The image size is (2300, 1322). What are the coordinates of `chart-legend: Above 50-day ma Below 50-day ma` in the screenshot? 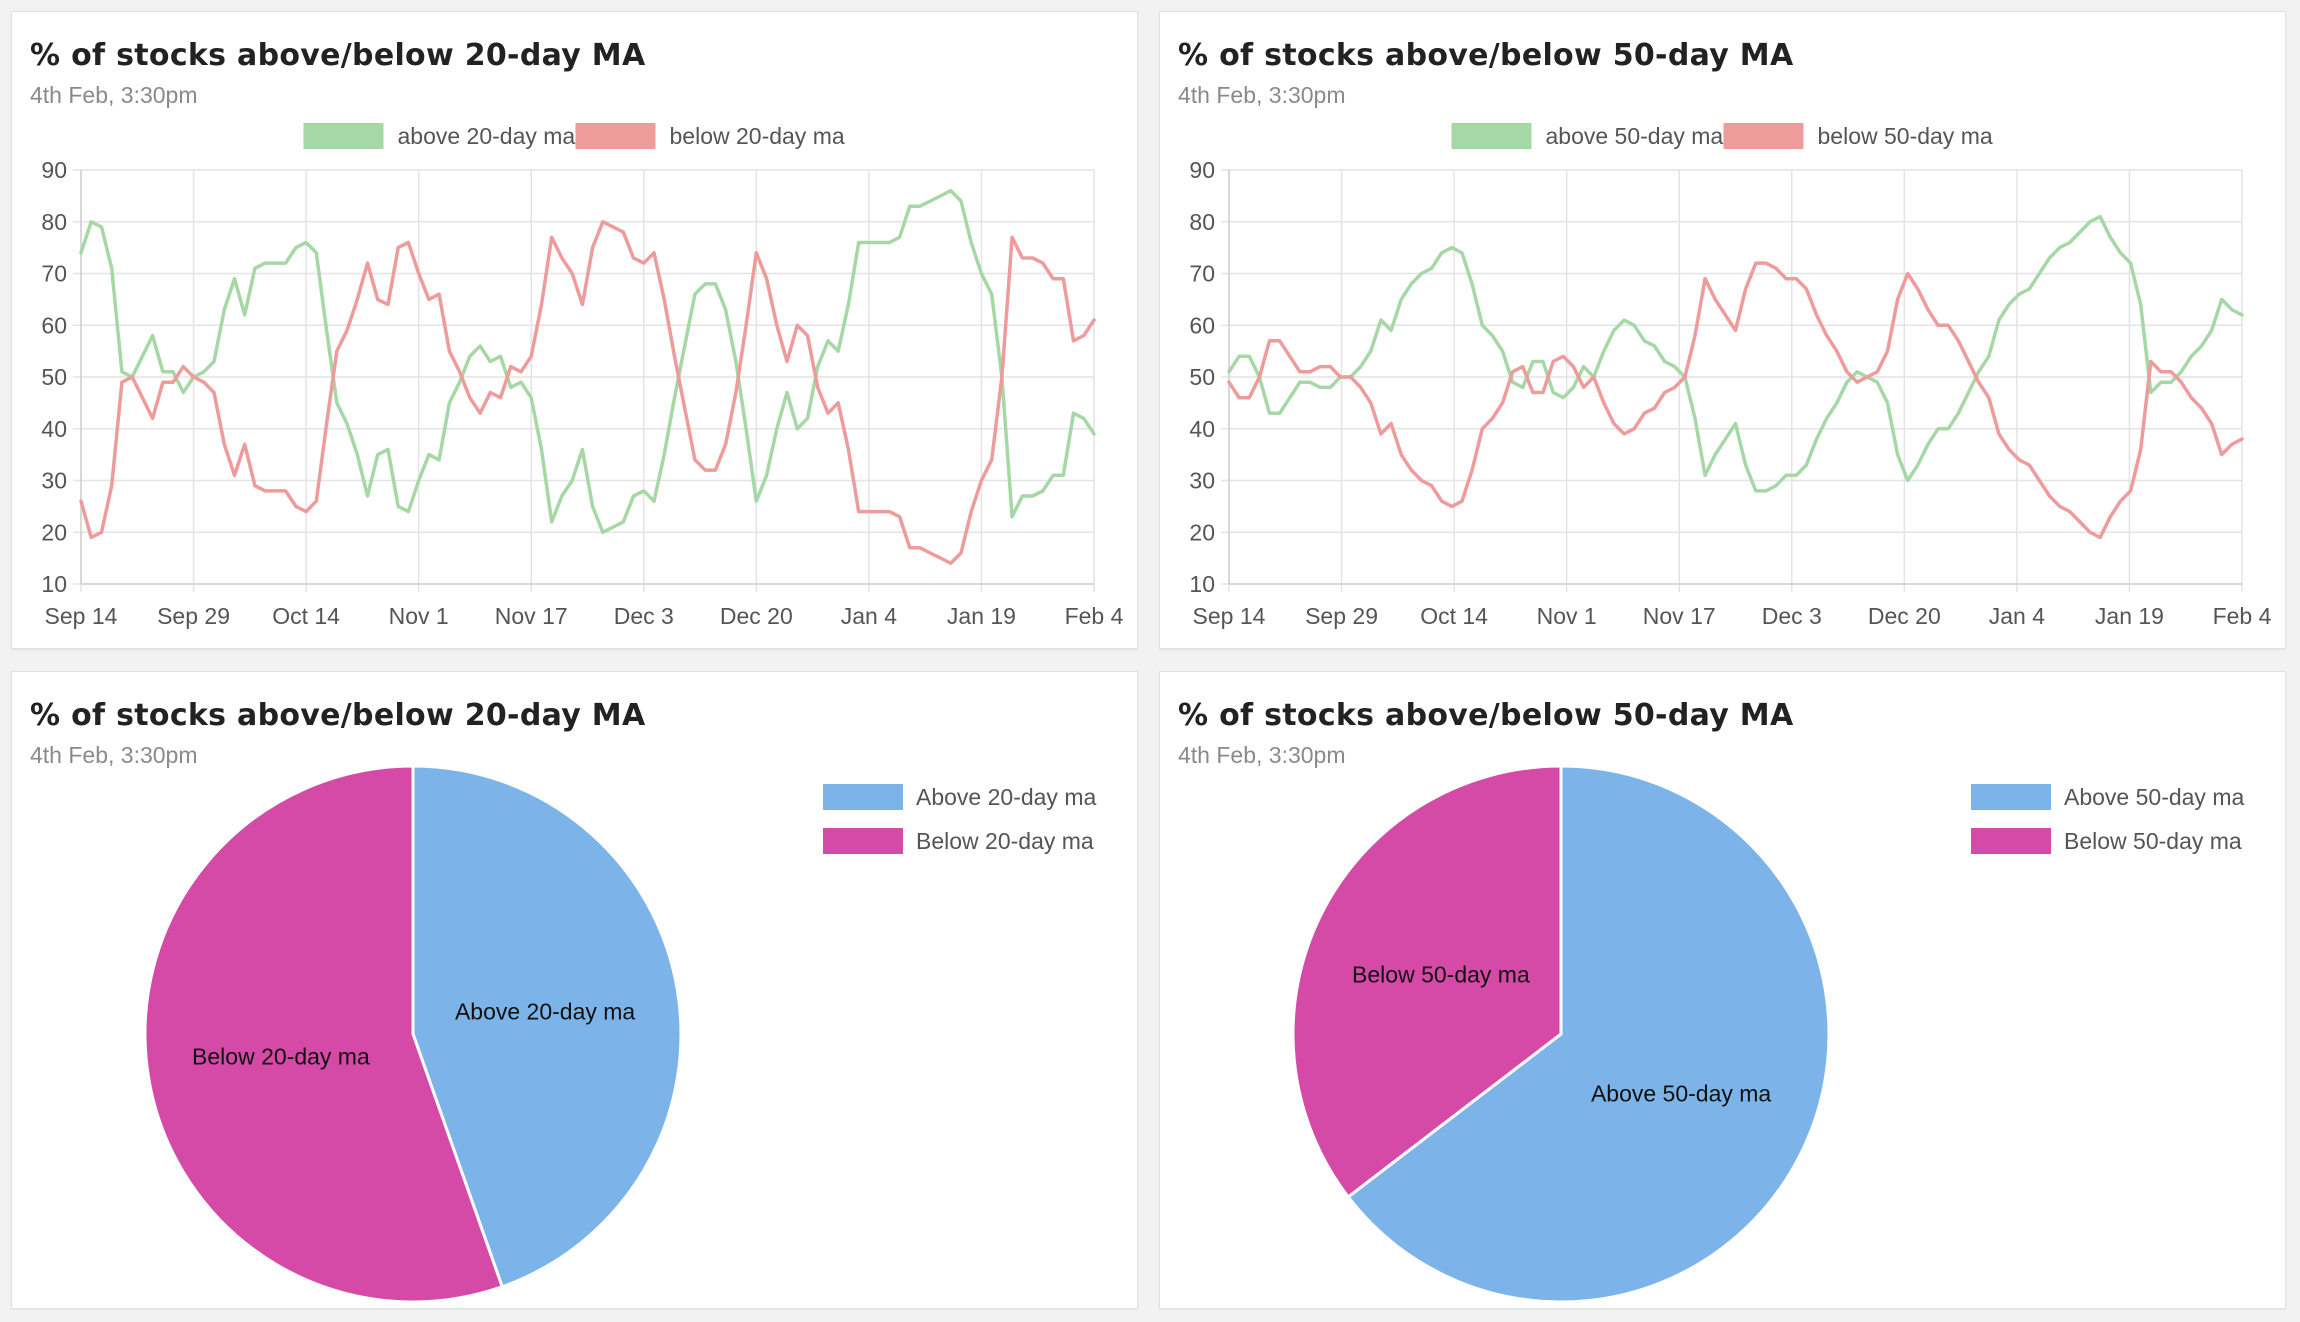 It's located at (2107, 819).